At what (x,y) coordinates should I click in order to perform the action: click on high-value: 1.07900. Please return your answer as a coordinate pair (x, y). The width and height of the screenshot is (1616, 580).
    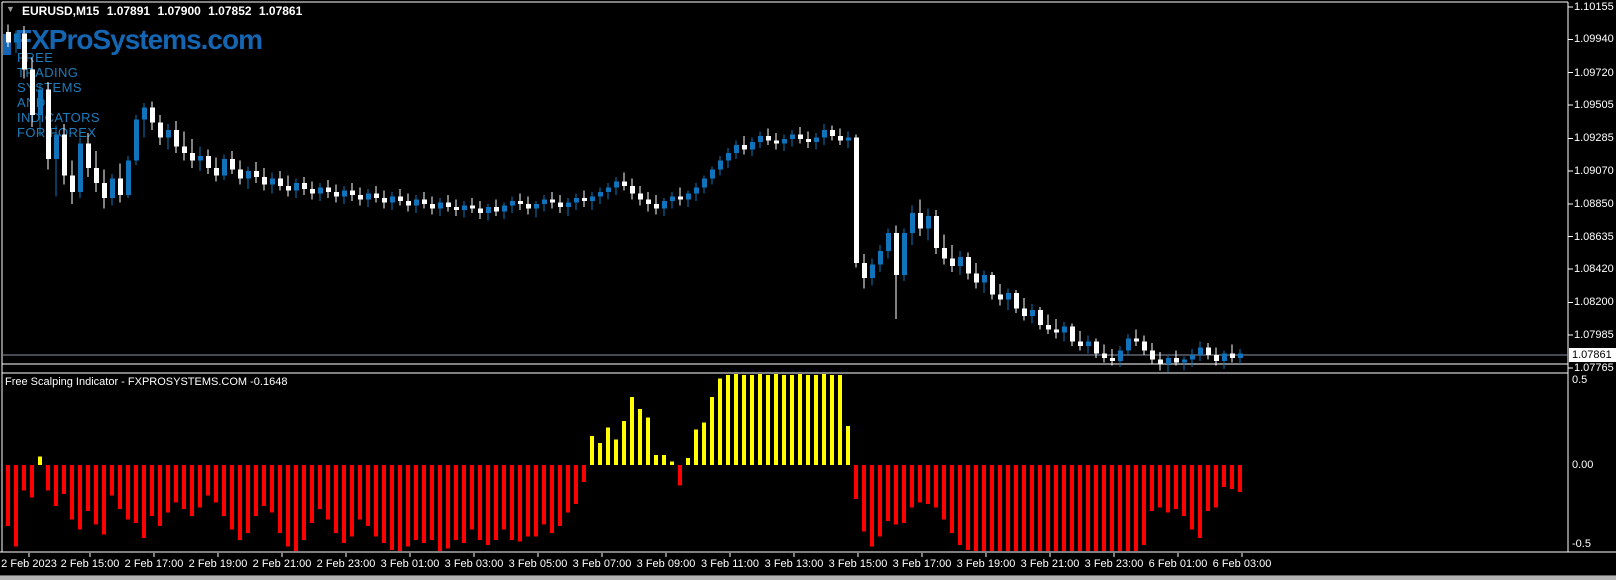
    Looking at the image, I should click on (179, 11).